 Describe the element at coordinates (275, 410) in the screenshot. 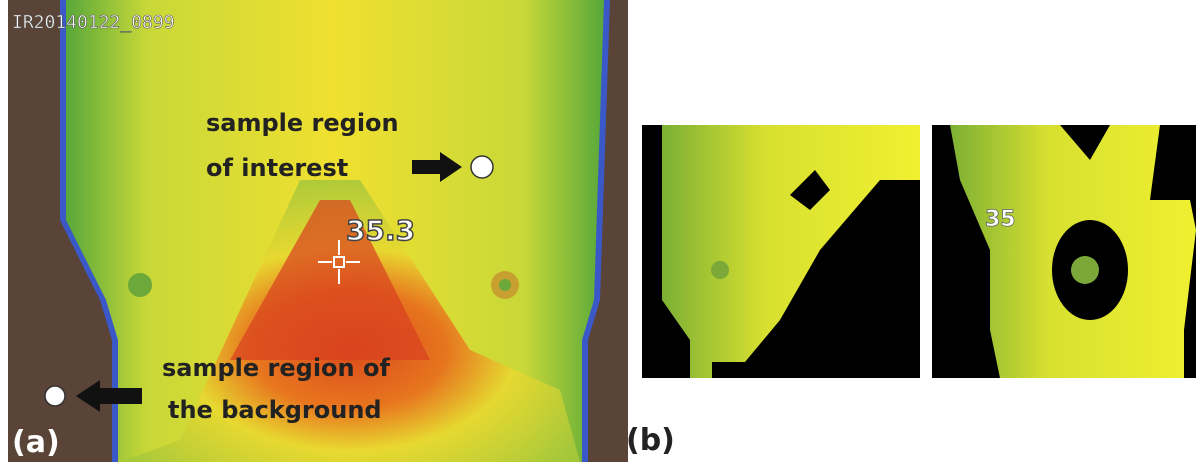

I see `background-label: the background` at that location.